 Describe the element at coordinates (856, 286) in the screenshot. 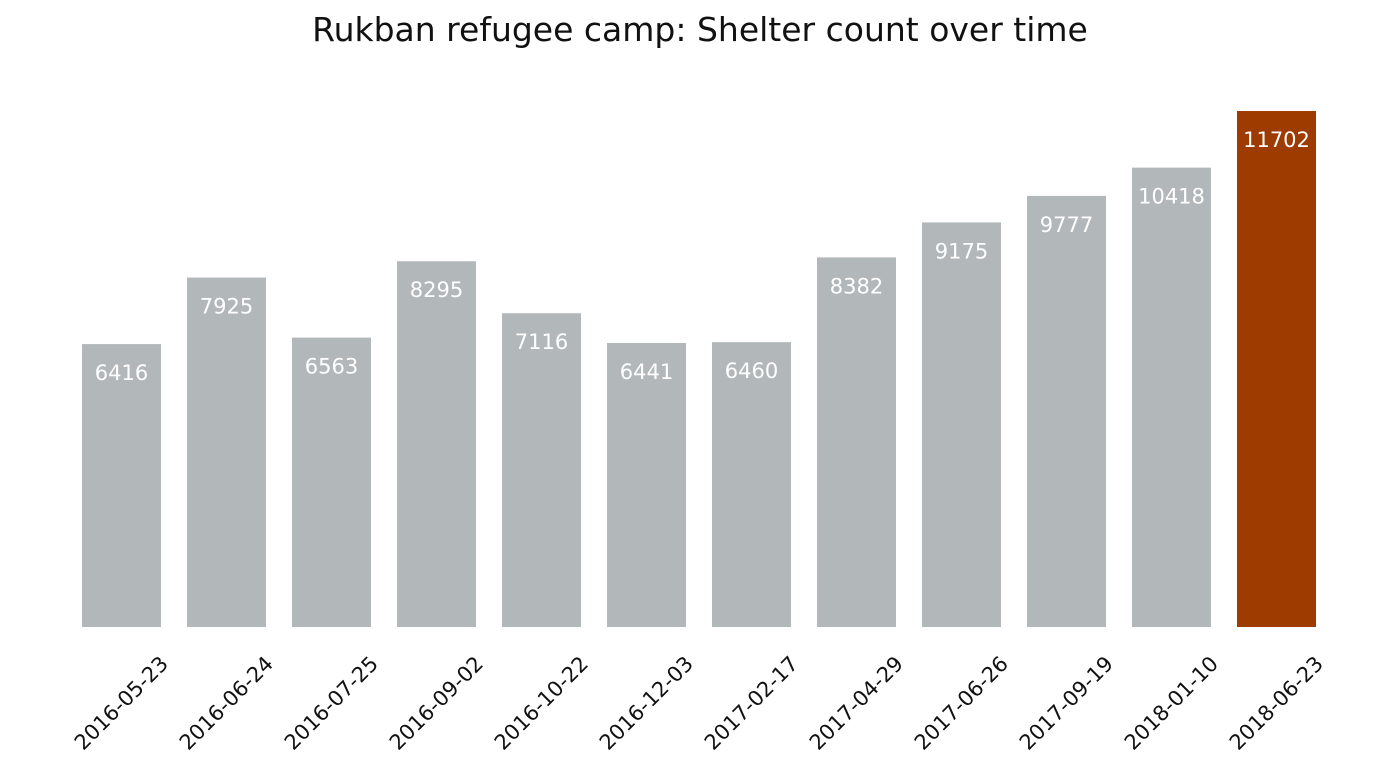

I see `bar-value-label: 8382` at that location.